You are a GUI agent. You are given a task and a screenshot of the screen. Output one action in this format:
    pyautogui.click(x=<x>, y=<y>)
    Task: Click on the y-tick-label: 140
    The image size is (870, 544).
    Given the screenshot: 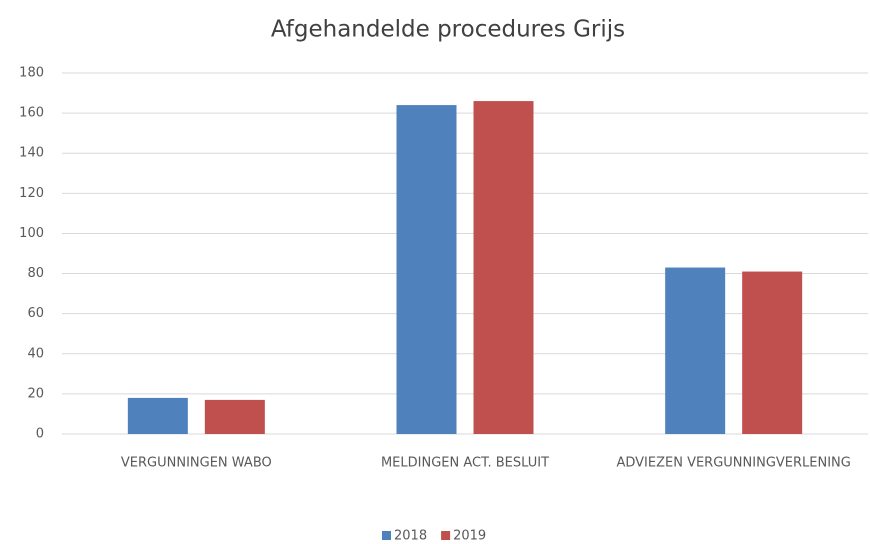 What is the action you would take?
    pyautogui.click(x=31, y=153)
    